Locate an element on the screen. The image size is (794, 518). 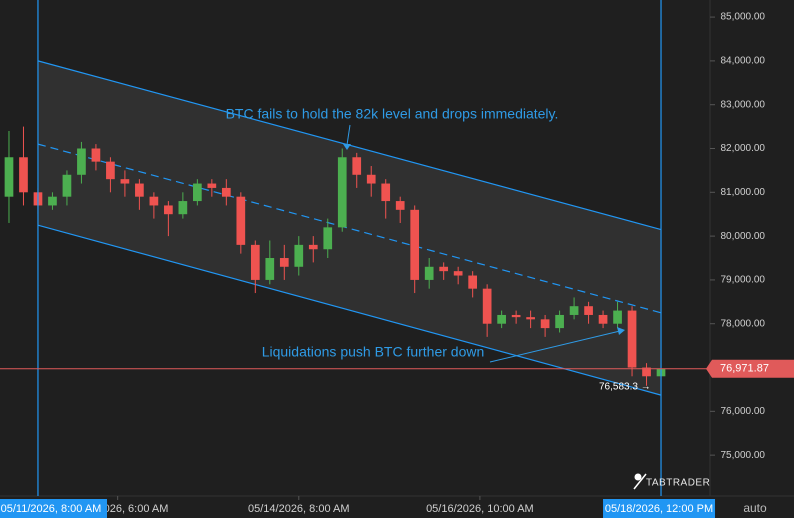
y-tick-label: 80,000.00 is located at coordinates (743, 236).